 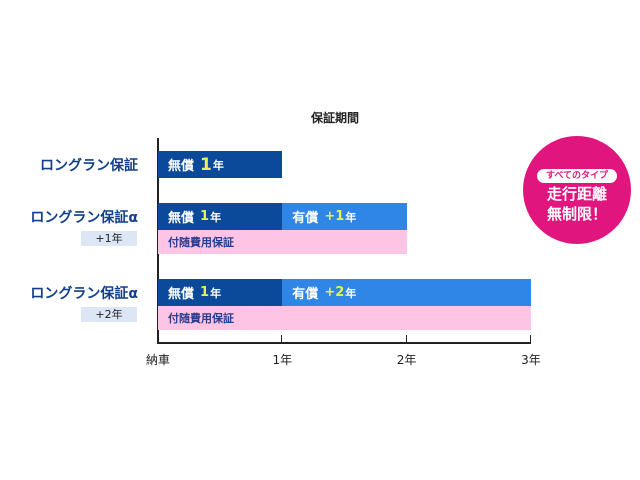 What do you see at coordinates (334, 292) in the screenshot?
I see `segment-value-label: +2` at bounding box center [334, 292].